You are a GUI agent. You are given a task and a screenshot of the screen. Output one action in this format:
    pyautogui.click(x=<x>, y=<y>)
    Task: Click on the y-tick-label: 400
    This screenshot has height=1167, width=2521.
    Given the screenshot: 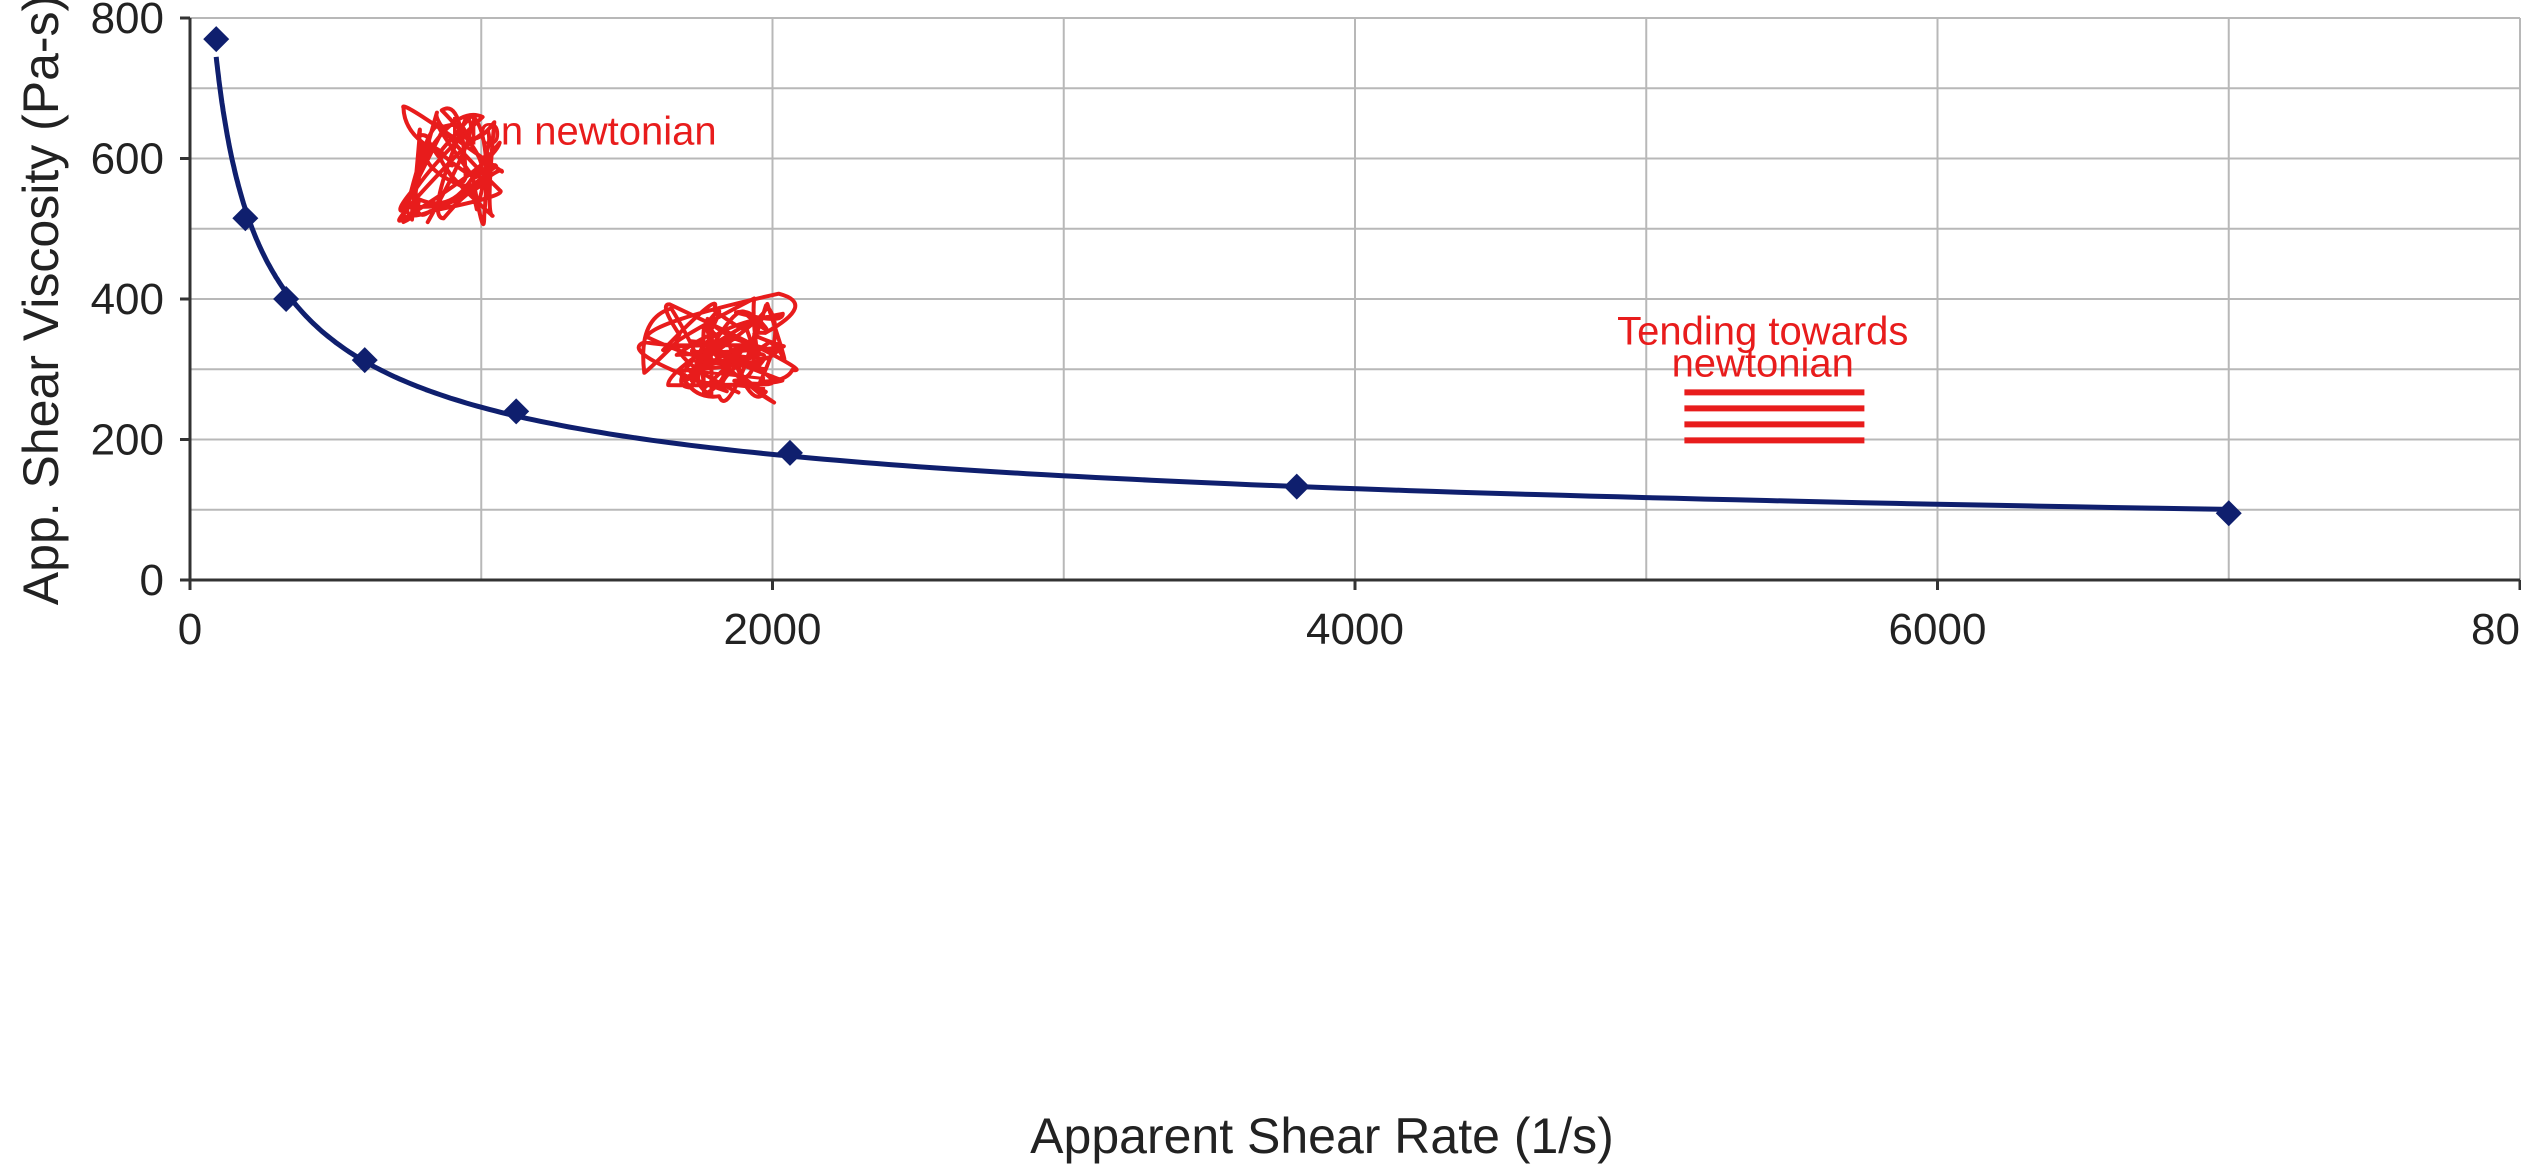 What is the action you would take?
    pyautogui.click(x=127, y=299)
    